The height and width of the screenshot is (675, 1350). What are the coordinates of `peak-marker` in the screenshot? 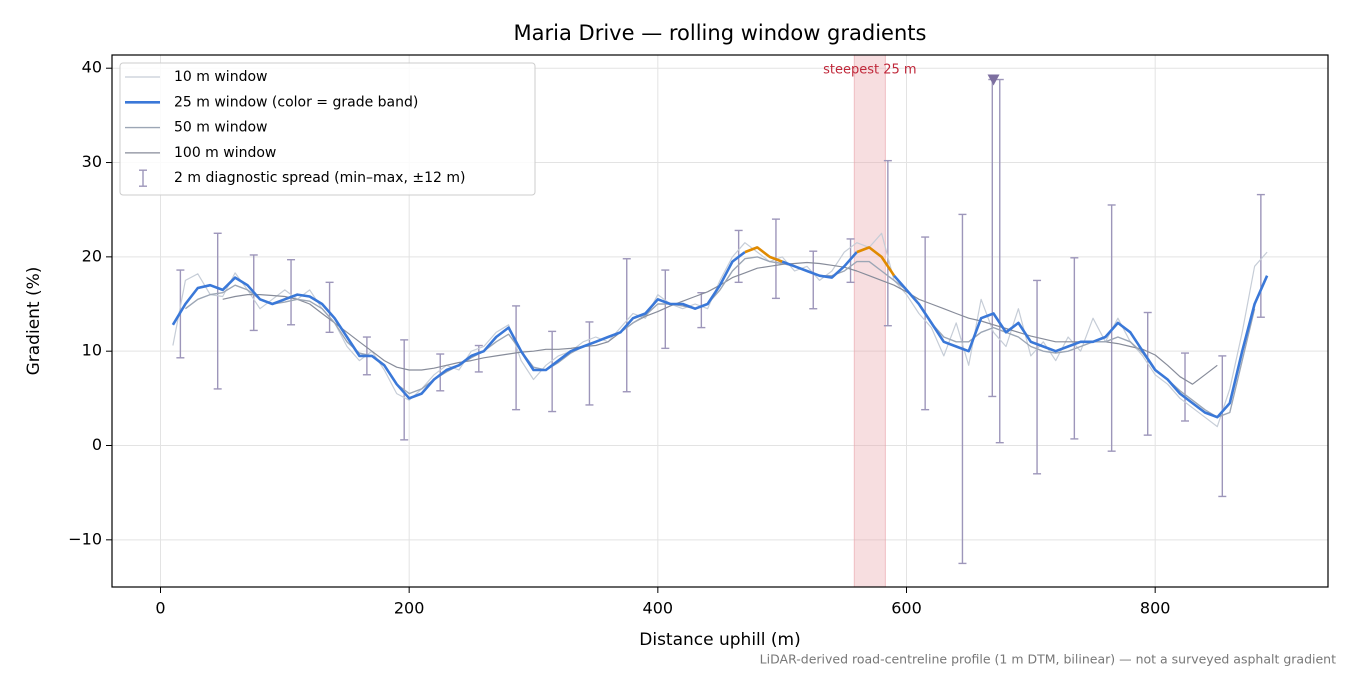 It's located at (993, 80).